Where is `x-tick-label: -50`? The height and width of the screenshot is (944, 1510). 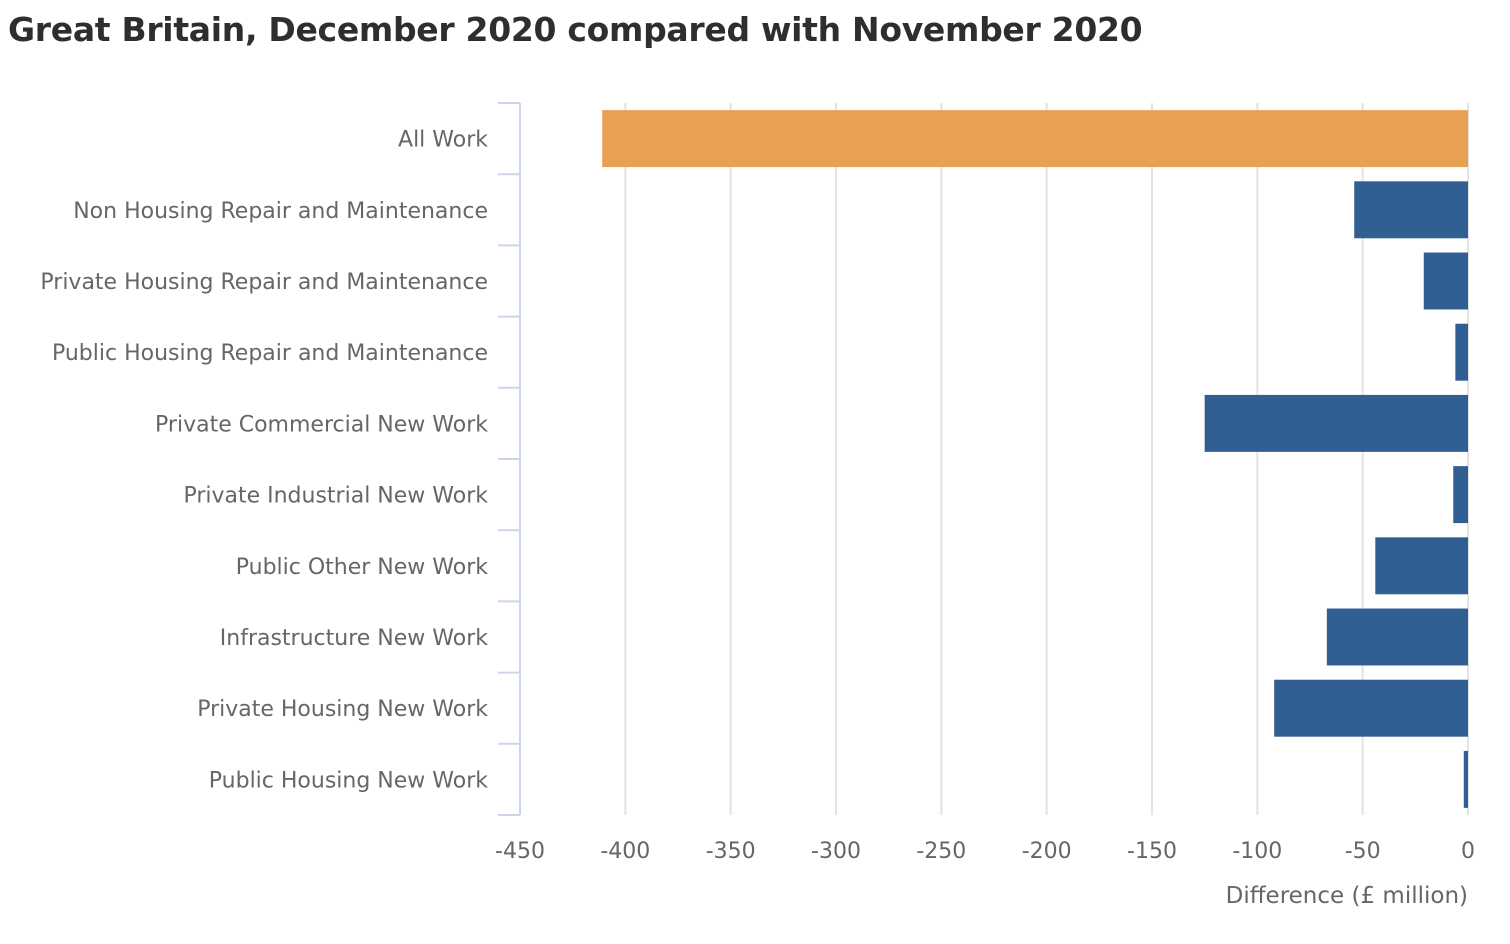
x-tick-label: -50 is located at coordinates (1363, 851).